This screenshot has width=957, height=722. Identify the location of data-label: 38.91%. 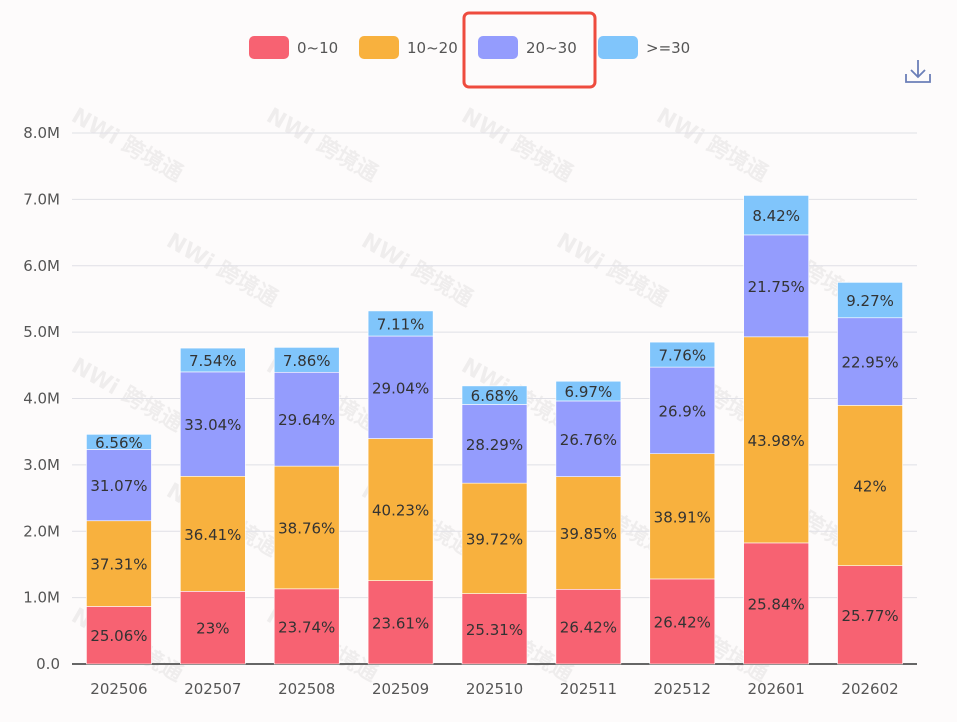
(682, 517).